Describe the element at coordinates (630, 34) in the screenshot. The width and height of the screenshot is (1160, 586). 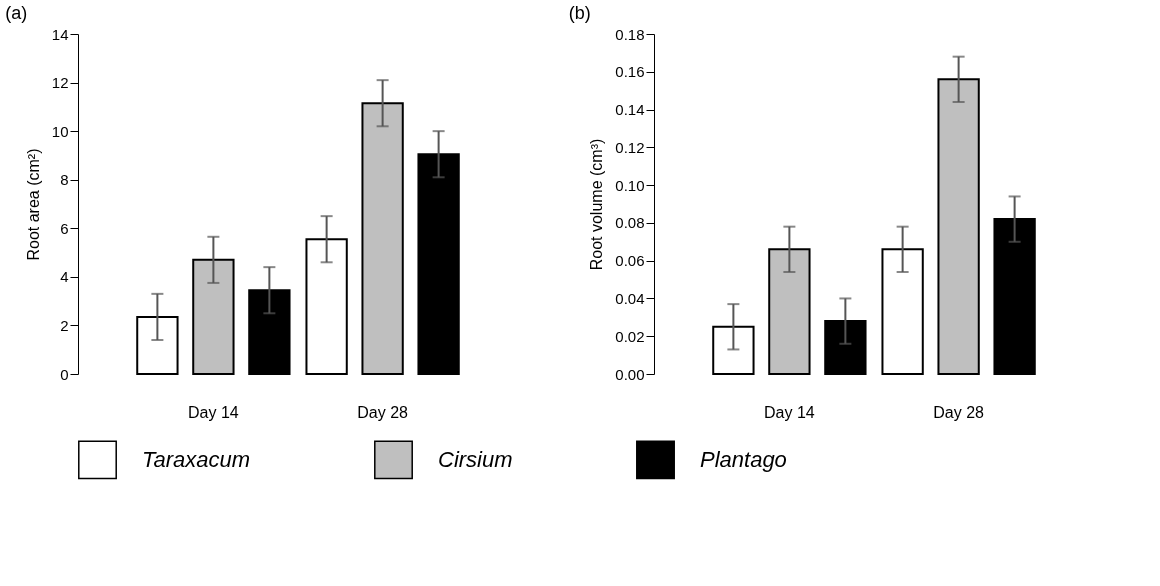
I see `y-tick-label: 0.18` at that location.